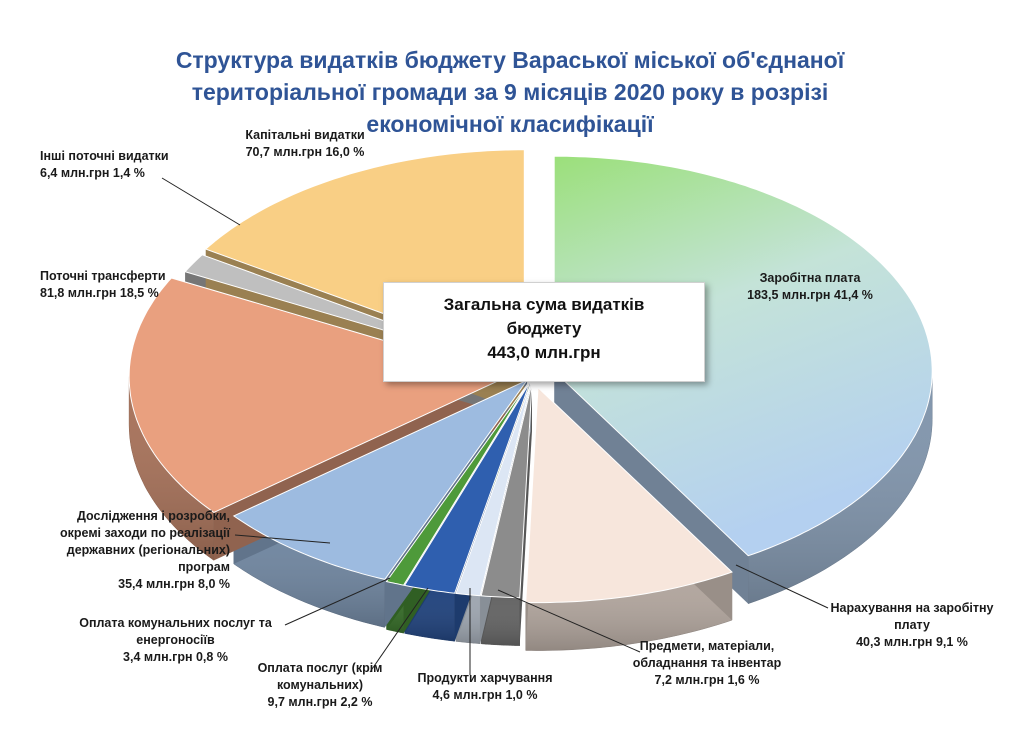 The image size is (1025, 748). I want to click on label-services-line1: Оплата послуг (крім, so click(320, 668).